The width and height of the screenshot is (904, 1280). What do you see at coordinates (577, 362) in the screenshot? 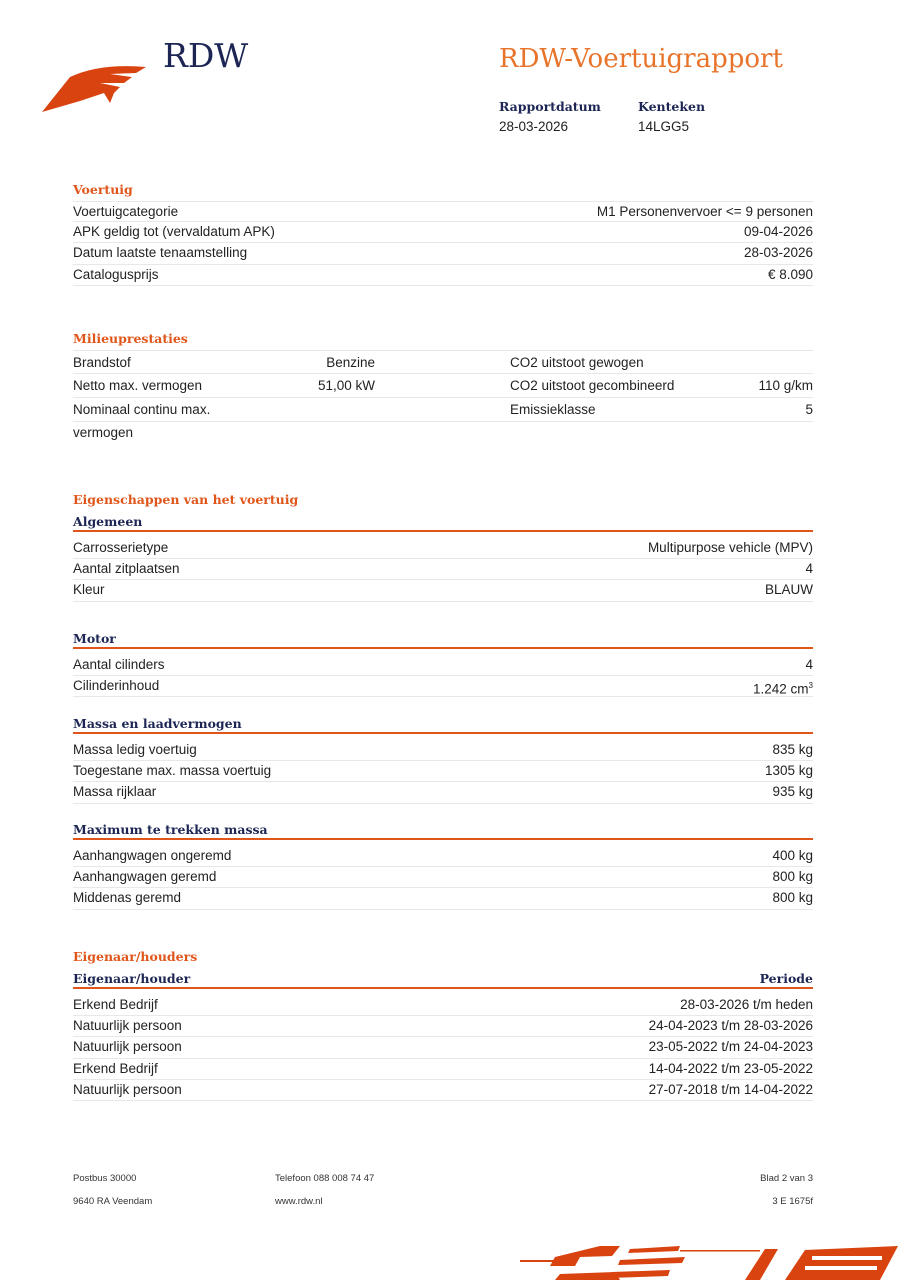
I see `row-label: CO2 uitstoot gewogen` at bounding box center [577, 362].